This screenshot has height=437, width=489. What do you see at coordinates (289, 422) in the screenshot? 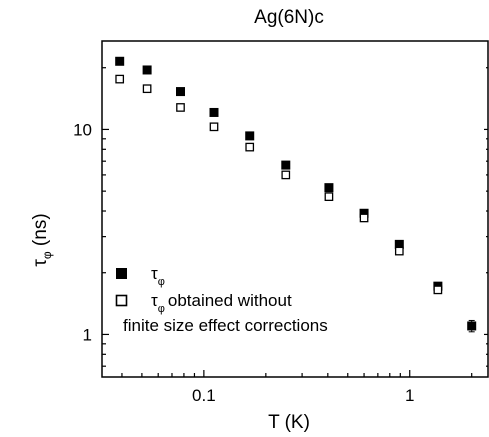
I see `x-axis-label: T (K)` at bounding box center [289, 422].